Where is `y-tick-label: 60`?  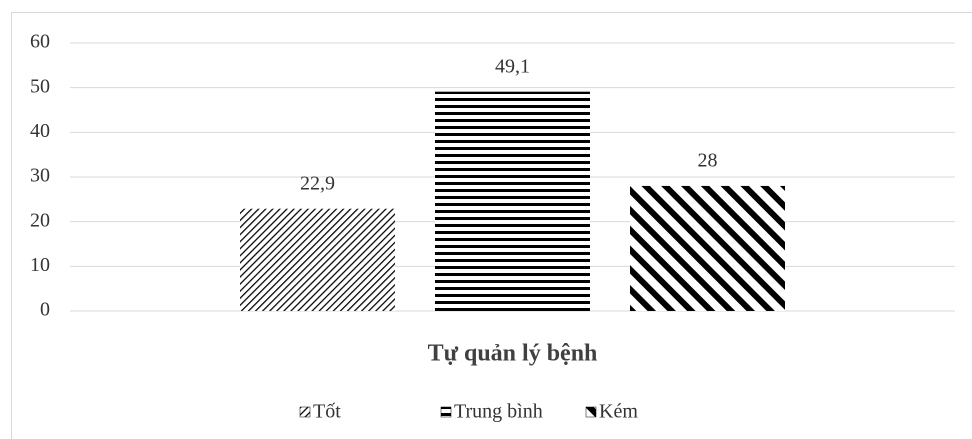 y-tick-label: 60 is located at coordinates (40, 42).